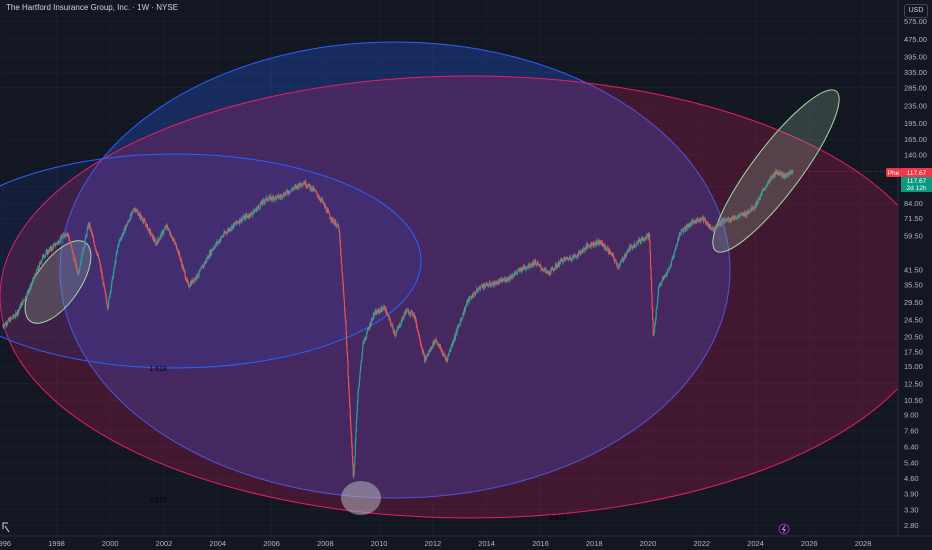 The width and height of the screenshot is (932, 550). What do you see at coordinates (158, 369) in the screenshot?
I see `fib-label-inner: 1.618` at bounding box center [158, 369].